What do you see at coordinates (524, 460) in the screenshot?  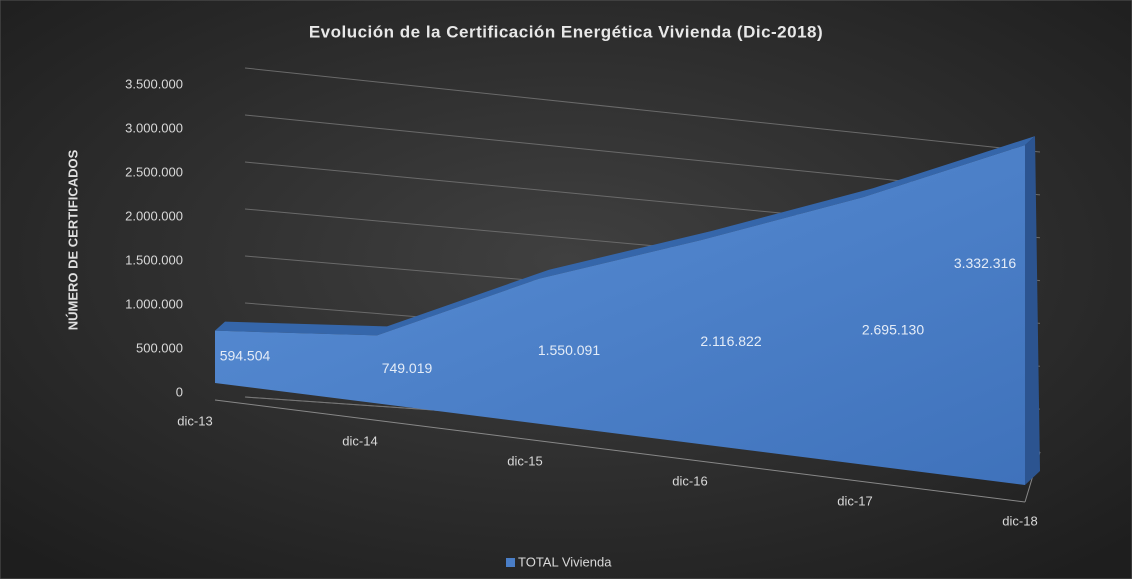 I see `x-tick-label: dic-15` at bounding box center [524, 460].